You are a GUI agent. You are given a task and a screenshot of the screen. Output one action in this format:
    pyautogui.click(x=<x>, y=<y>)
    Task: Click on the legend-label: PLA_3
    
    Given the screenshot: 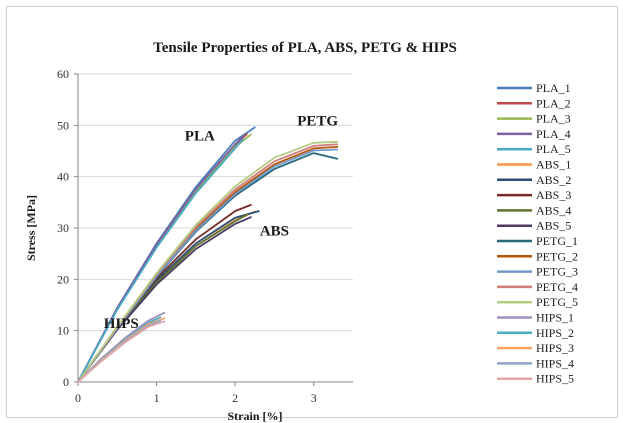 What is the action you would take?
    pyautogui.click(x=553, y=119)
    